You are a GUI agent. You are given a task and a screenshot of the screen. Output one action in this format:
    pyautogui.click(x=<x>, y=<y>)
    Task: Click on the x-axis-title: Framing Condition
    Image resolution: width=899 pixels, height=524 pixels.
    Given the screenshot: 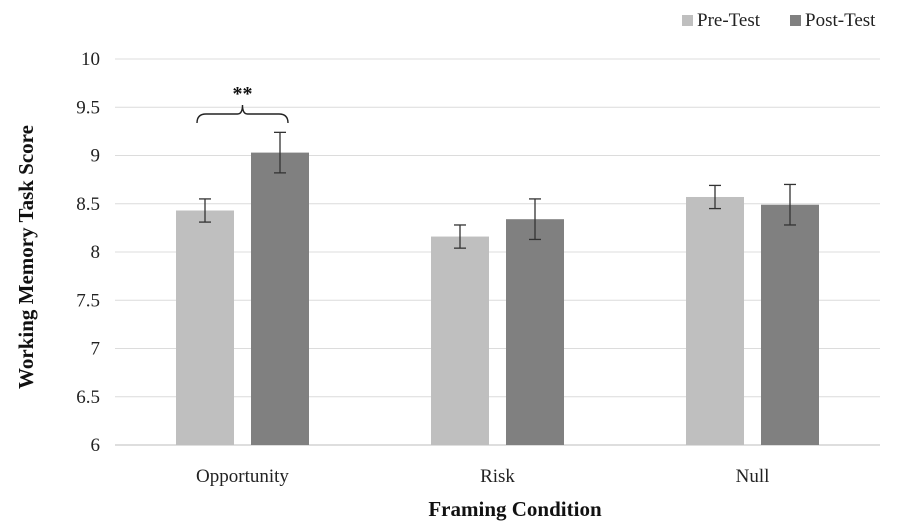 What is the action you would take?
    pyautogui.click(x=515, y=509)
    